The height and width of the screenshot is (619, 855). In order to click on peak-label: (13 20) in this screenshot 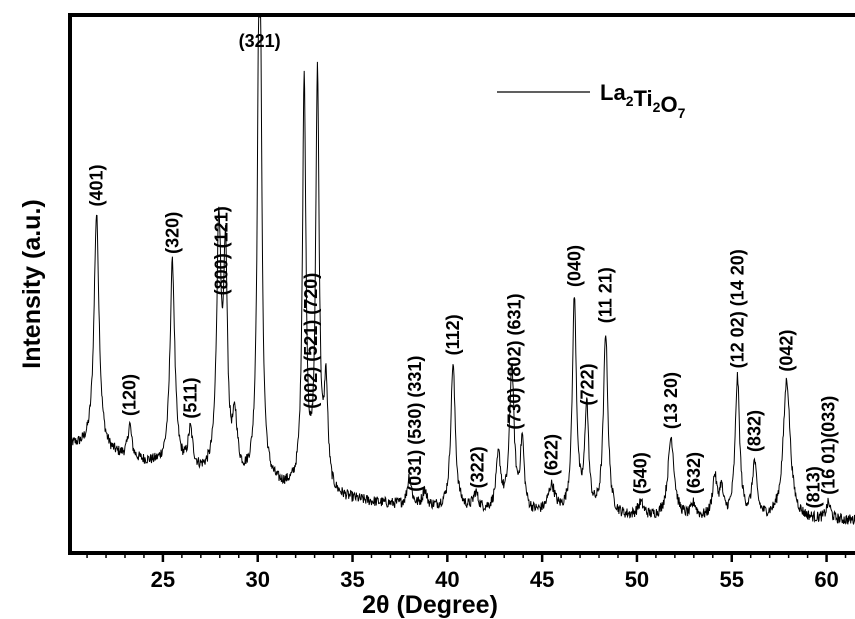, I will do `click(671, 400)`.